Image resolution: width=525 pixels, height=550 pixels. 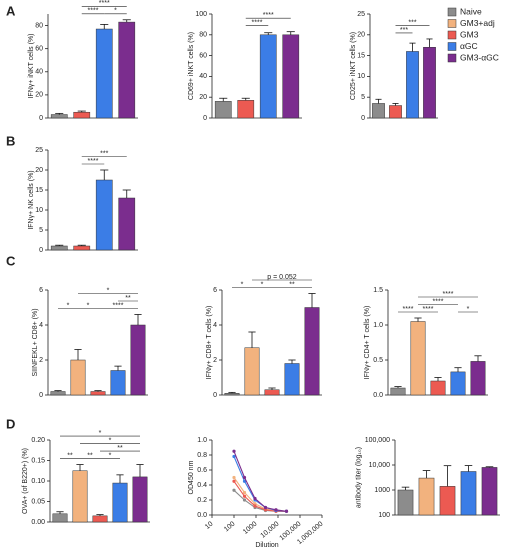 What do you see at coordinates (230, 527) in the screenshot?
I see `x-tick-label: 100` at bounding box center [230, 527].